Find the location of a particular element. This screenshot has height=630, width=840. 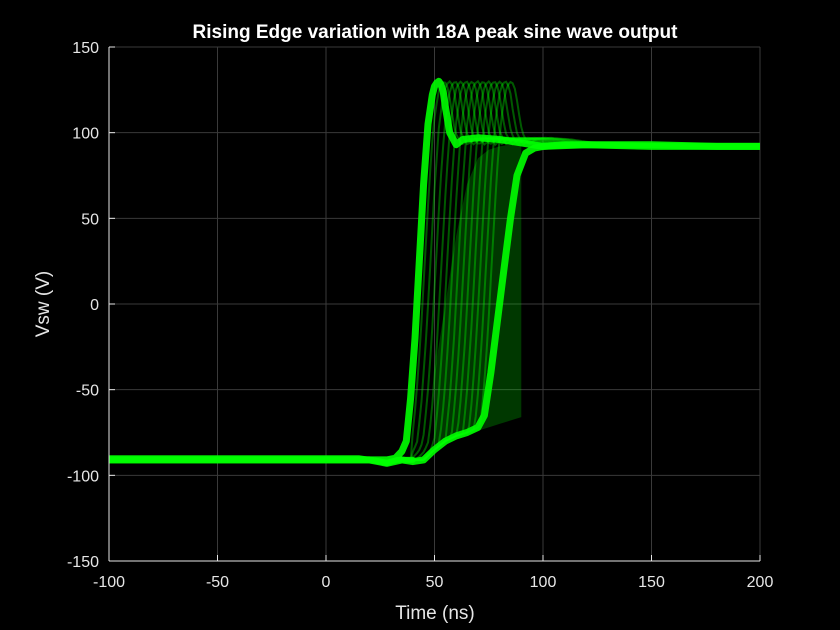

y-tick-label: 100 is located at coordinates (85, 134).